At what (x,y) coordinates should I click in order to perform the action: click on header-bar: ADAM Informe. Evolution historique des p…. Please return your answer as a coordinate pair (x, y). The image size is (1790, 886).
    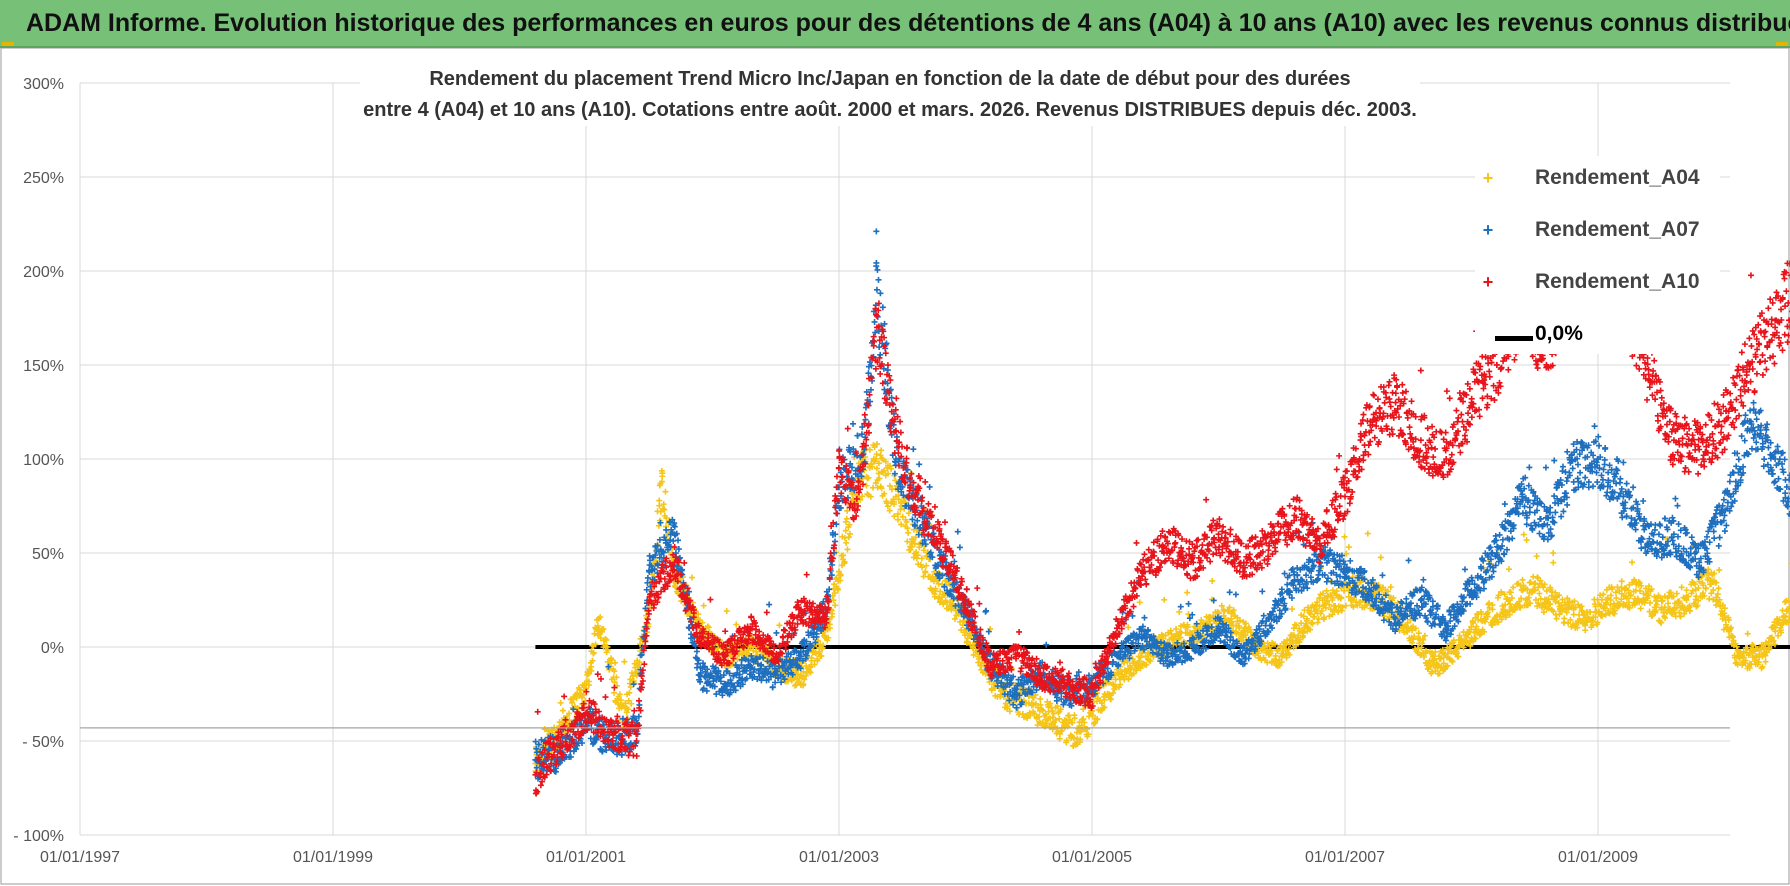
    Looking at the image, I should click on (895, 24).